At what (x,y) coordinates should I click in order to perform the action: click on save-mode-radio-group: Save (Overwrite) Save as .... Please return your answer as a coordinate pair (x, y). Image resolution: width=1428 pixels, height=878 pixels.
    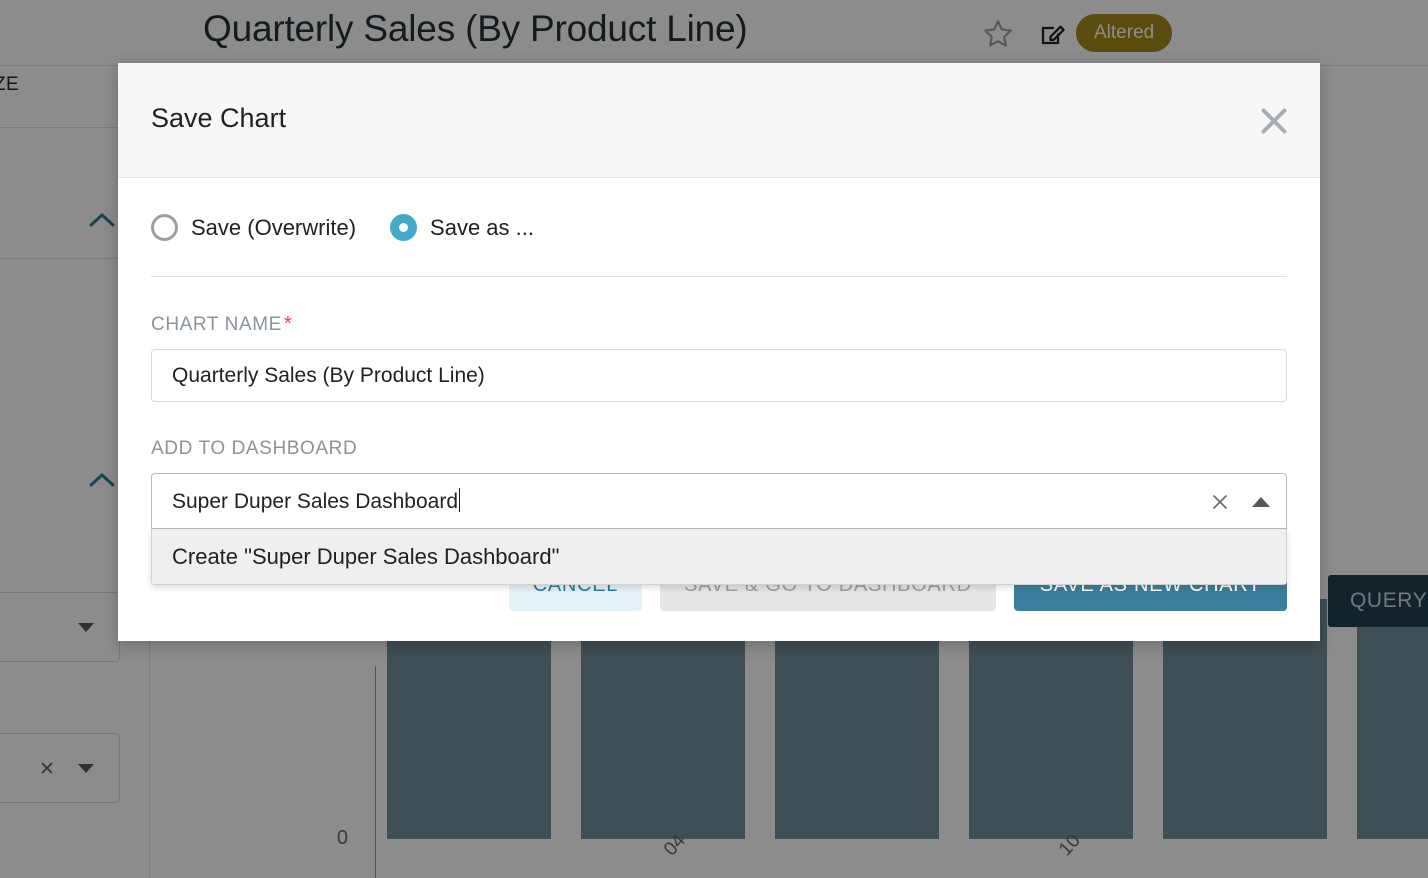
    Looking at the image, I should click on (719, 227).